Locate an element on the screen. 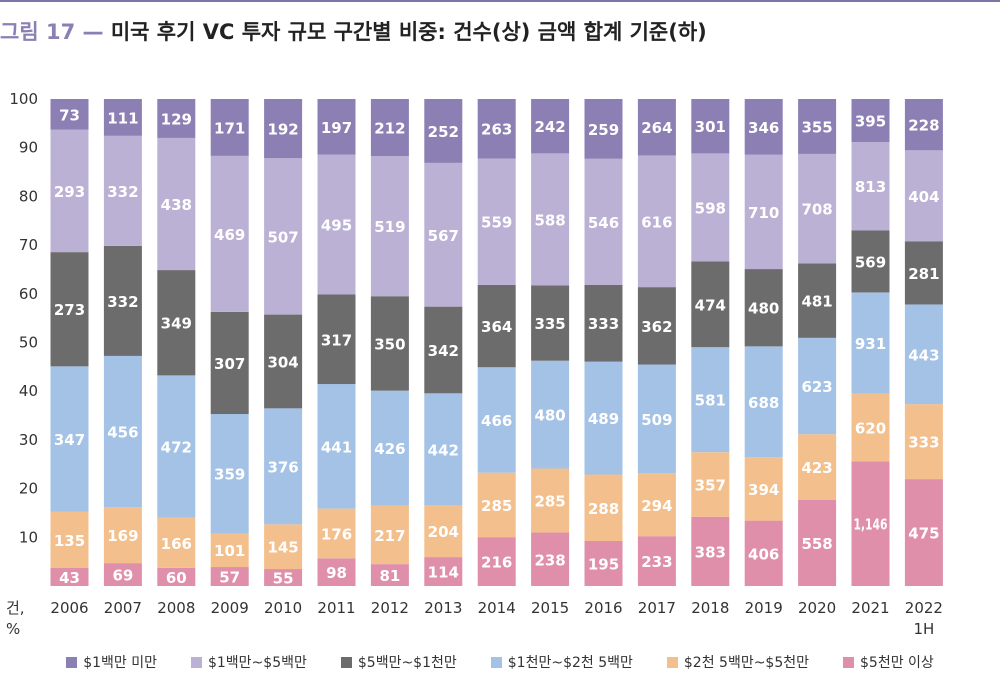 The image size is (1000, 674). y-tick-label: 50 is located at coordinates (28, 343).